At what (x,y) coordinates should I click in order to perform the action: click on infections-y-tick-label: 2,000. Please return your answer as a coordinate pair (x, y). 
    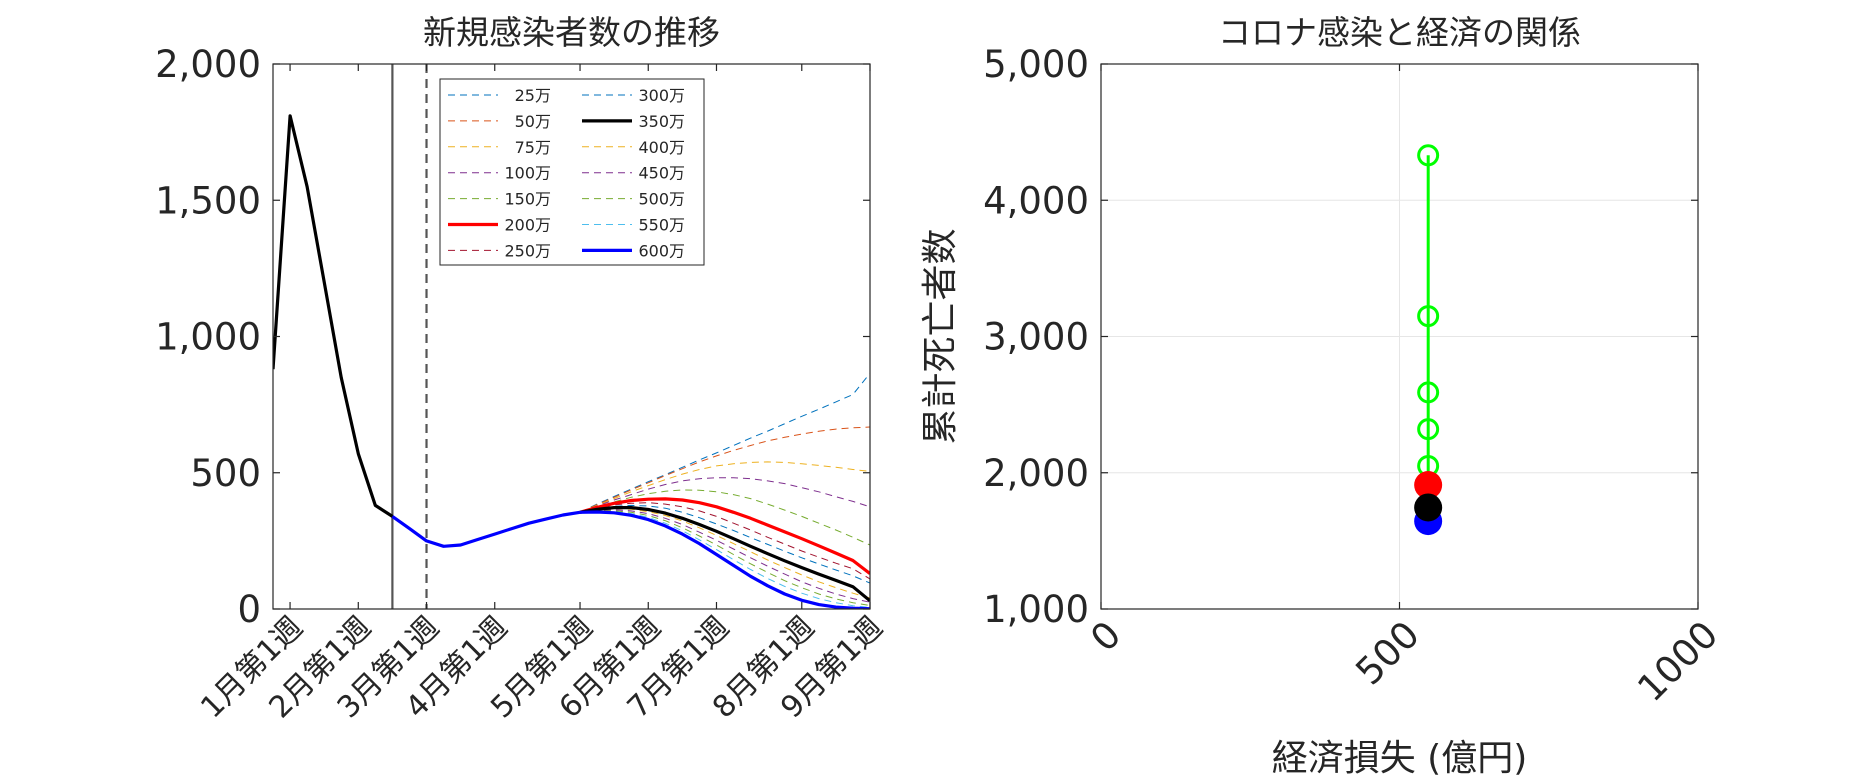
    Looking at the image, I should click on (208, 64).